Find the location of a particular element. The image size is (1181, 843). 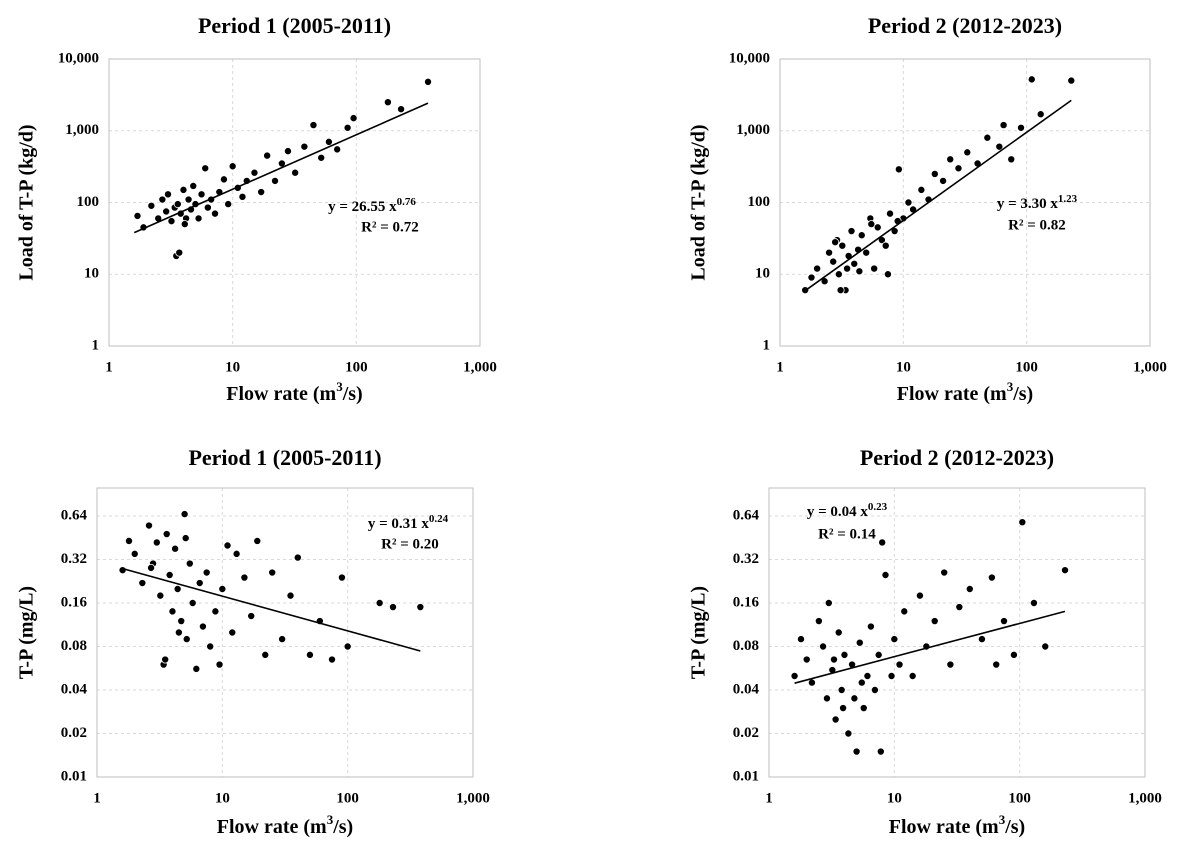

y-axis-label: T-P (mg/L) is located at coordinates (27, 632).